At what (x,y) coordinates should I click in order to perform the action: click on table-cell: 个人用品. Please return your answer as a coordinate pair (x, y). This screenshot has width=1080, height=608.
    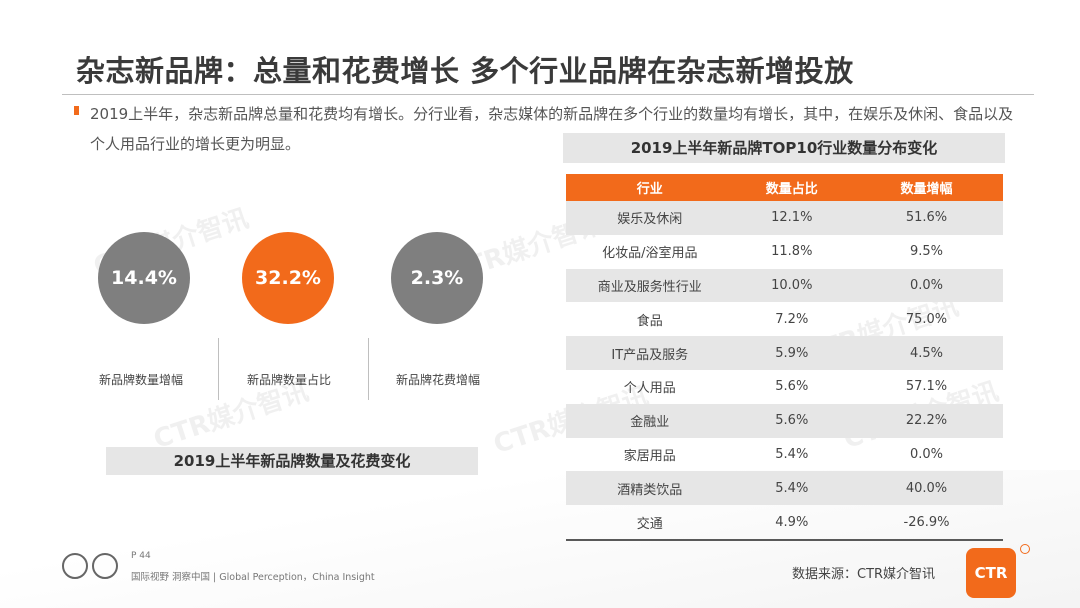
    Looking at the image, I should click on (649, 389).